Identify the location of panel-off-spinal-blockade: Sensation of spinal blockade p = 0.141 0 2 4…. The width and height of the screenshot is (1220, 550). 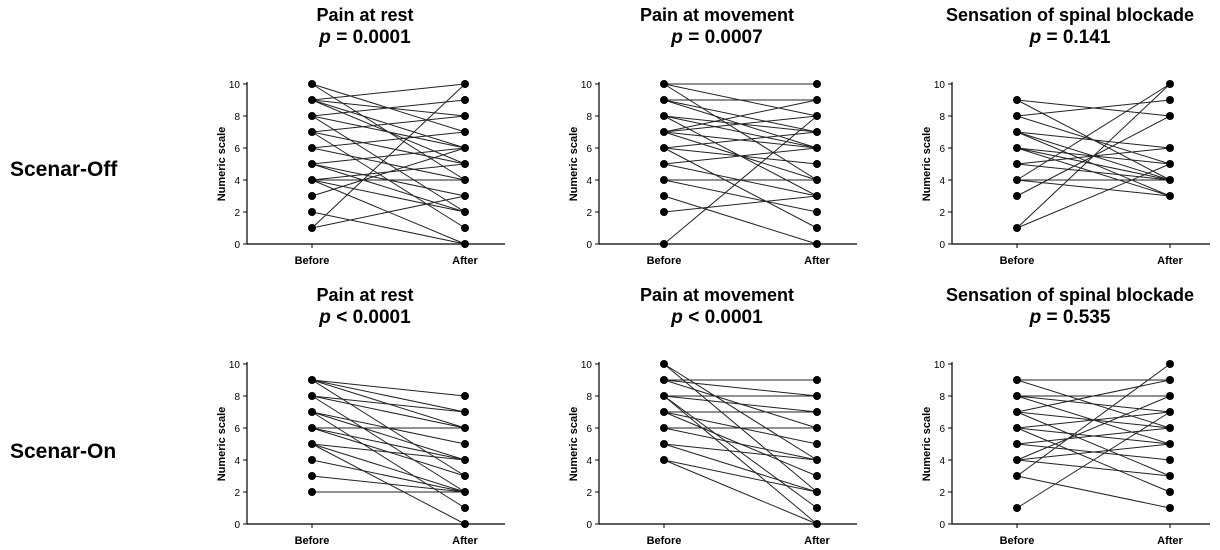
(1070, 135).